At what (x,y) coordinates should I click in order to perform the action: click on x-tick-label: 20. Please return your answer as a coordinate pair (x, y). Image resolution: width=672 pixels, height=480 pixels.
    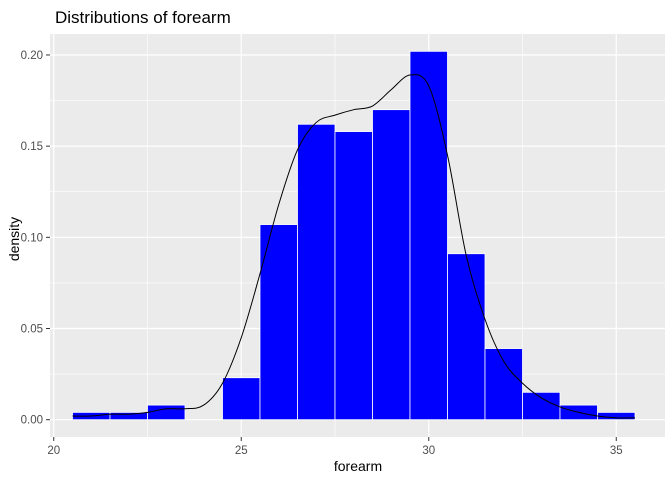
    Looking at the image, I should click on (53, 451).